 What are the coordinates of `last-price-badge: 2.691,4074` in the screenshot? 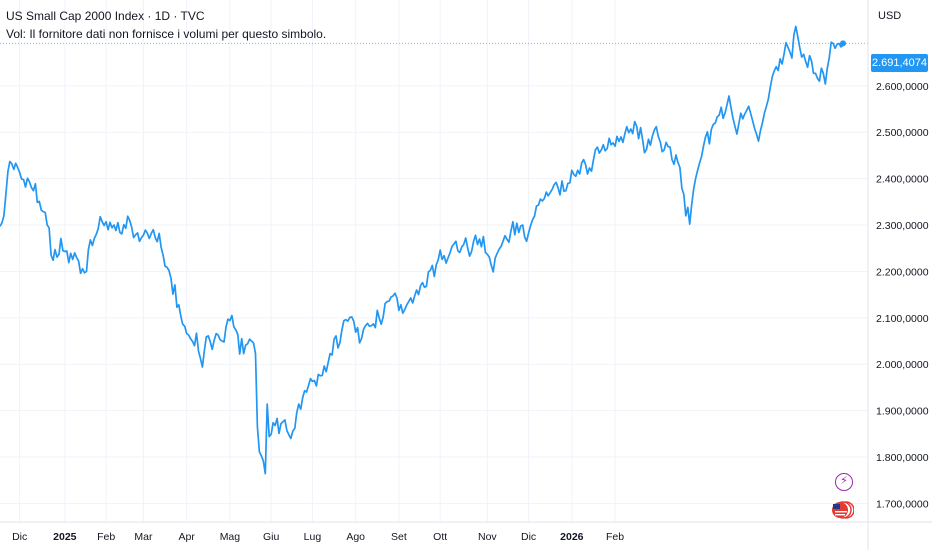 It's located at (899, 63).